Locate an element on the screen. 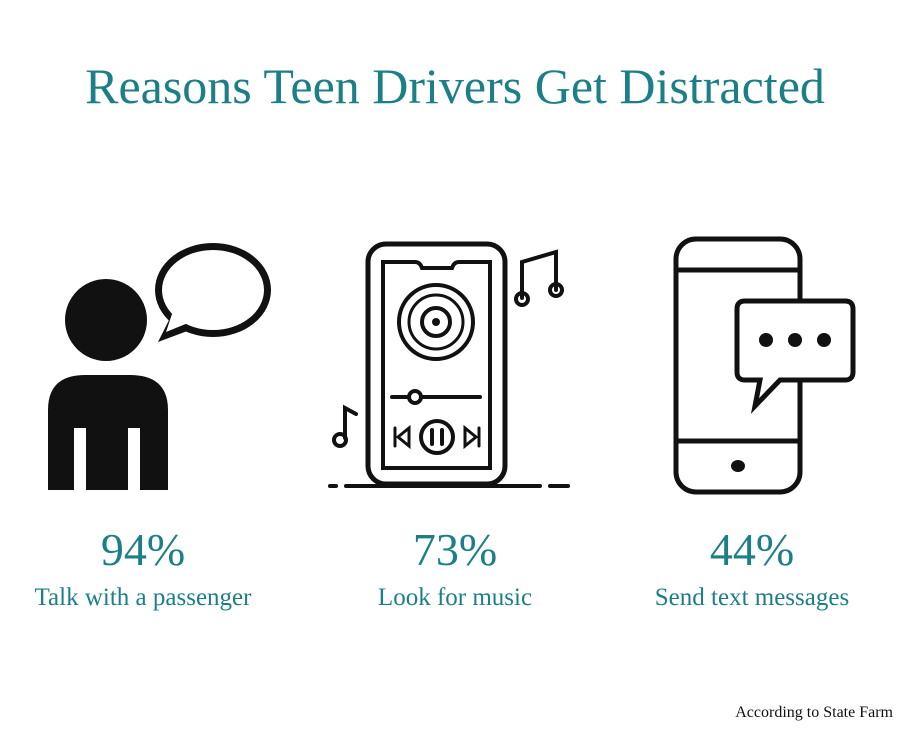  item-label: Talk with a passenger is located at coordinates (144, 597).